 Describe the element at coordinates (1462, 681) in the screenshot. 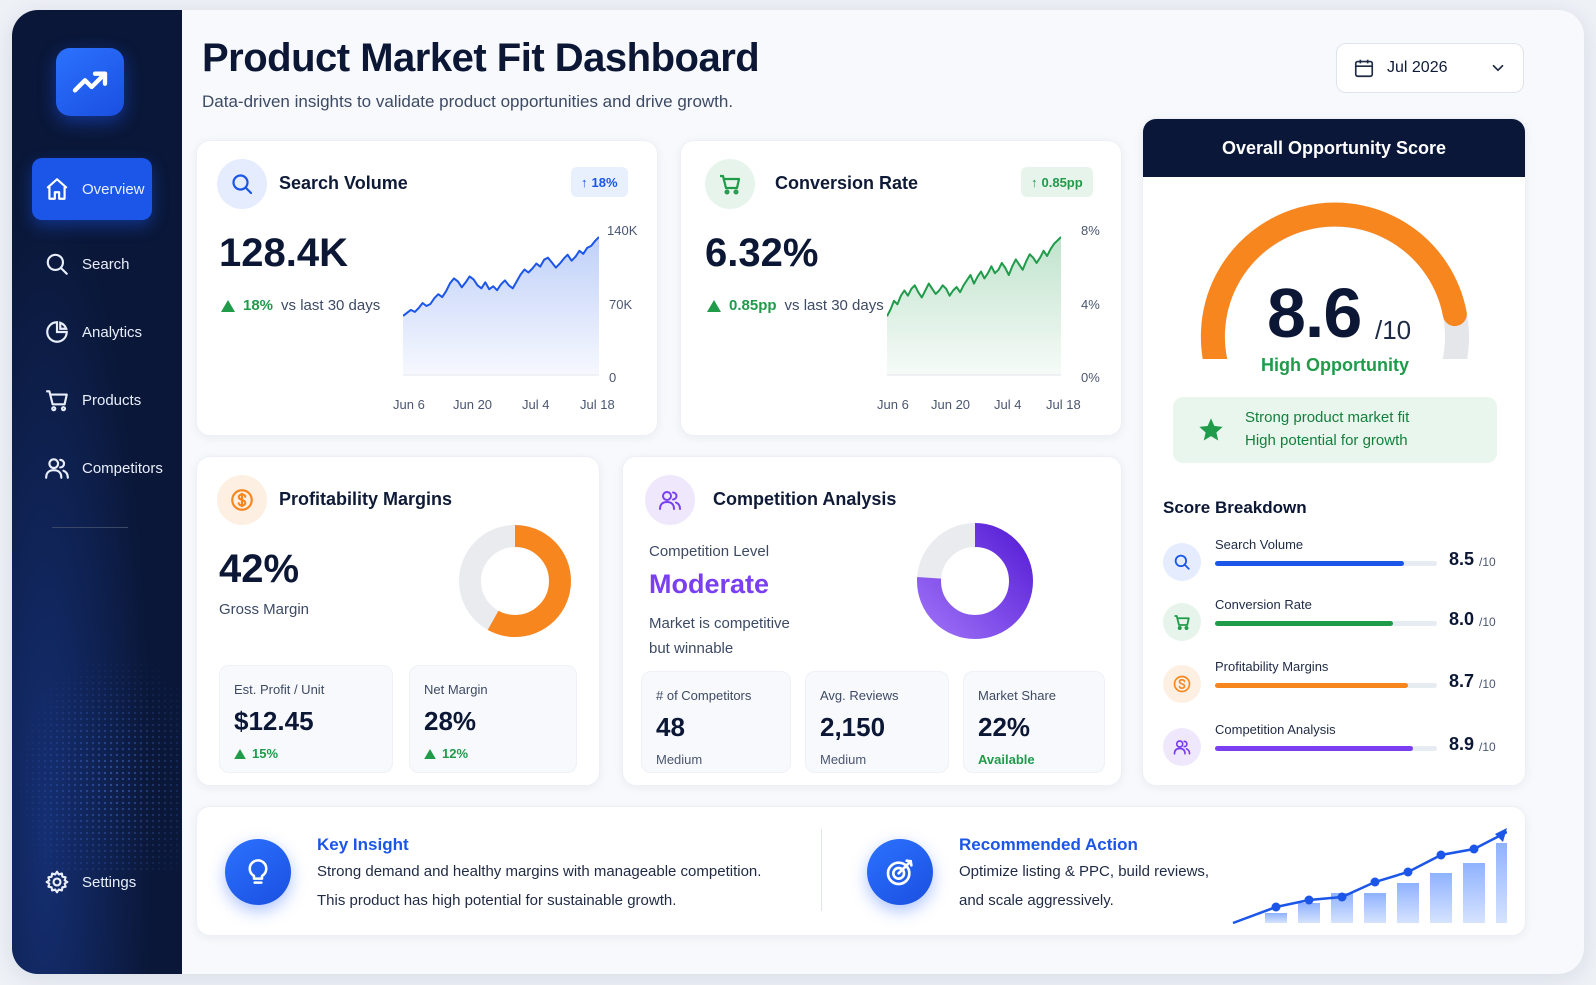

I see `breakdown-value: 8.7` at that location.